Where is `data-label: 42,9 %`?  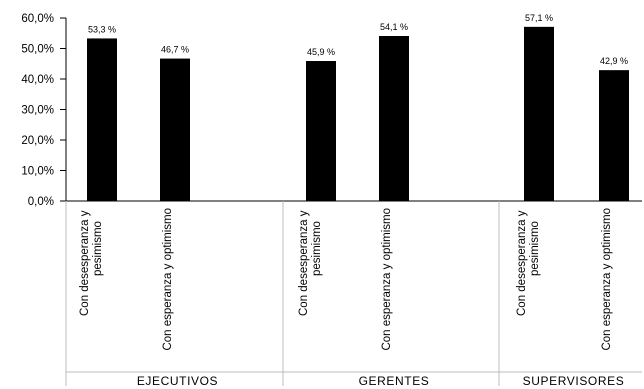
data-label: 42,9 % is located at coordinates (614, 61).